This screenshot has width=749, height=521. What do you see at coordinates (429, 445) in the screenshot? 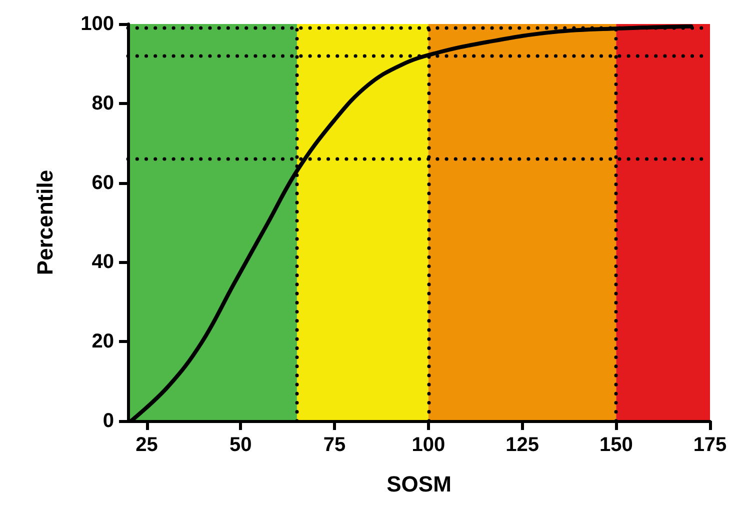
I see `x-tick-label: 100` at bounding box center [429, 445].